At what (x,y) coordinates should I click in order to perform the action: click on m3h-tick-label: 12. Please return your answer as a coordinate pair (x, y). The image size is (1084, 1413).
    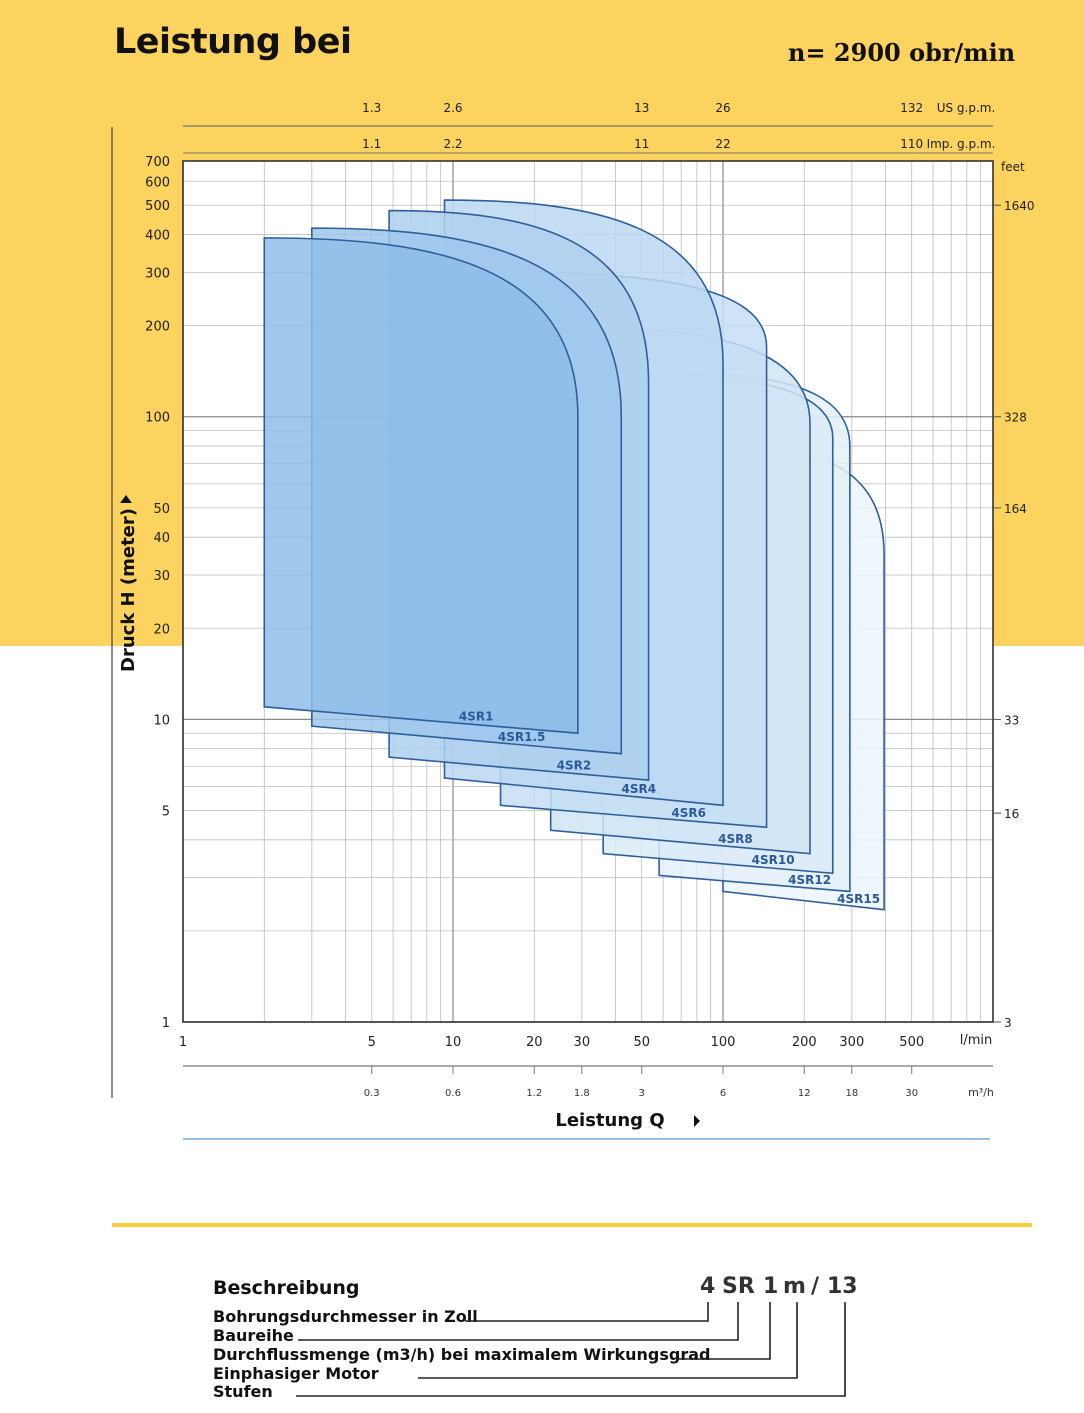
    Looking at the image, I should click on (804, 1093).